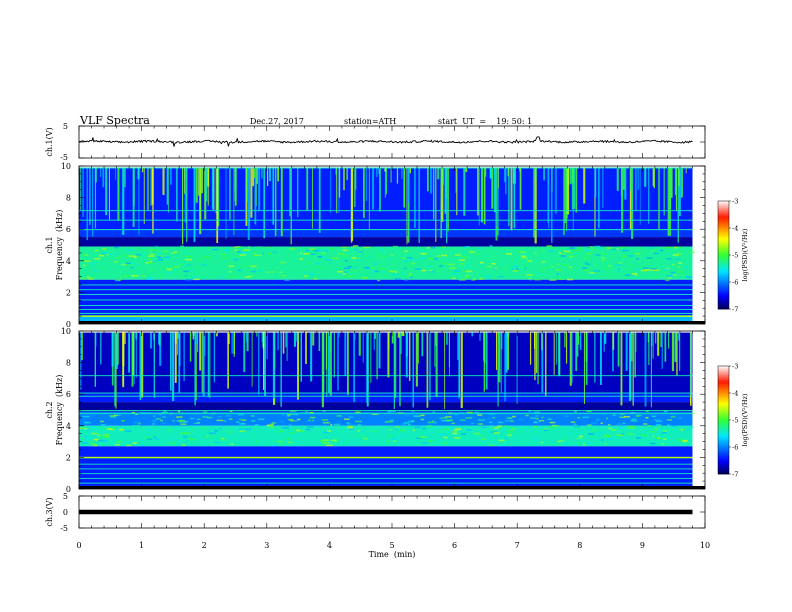 This screenshot has width=792, height=612. What do you see at coordinates (68, 324) in the screenshot?
I see `y-tick-label: 0` at bounding box center [68, 324].